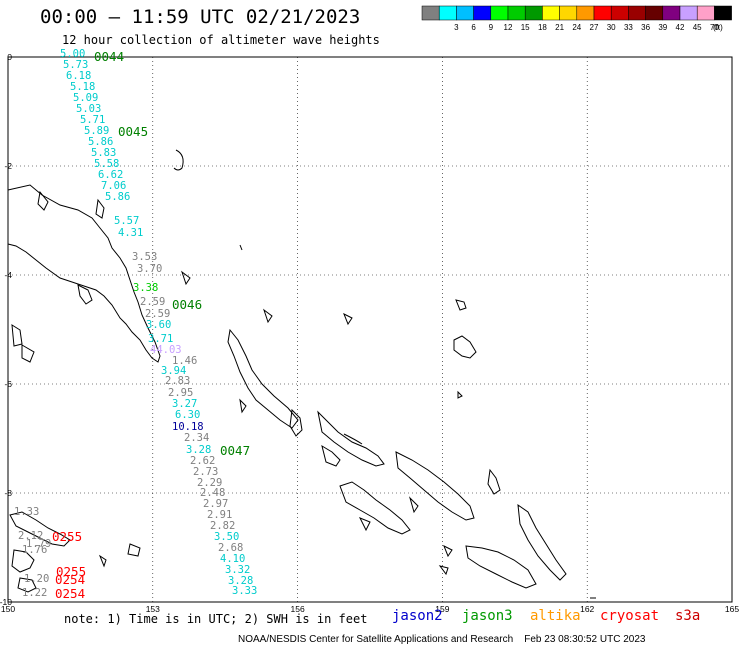  What do you see at coordinates (628, 27) in the screenshot?
I see `legend-label: 33` at bounding box center [628, 27].